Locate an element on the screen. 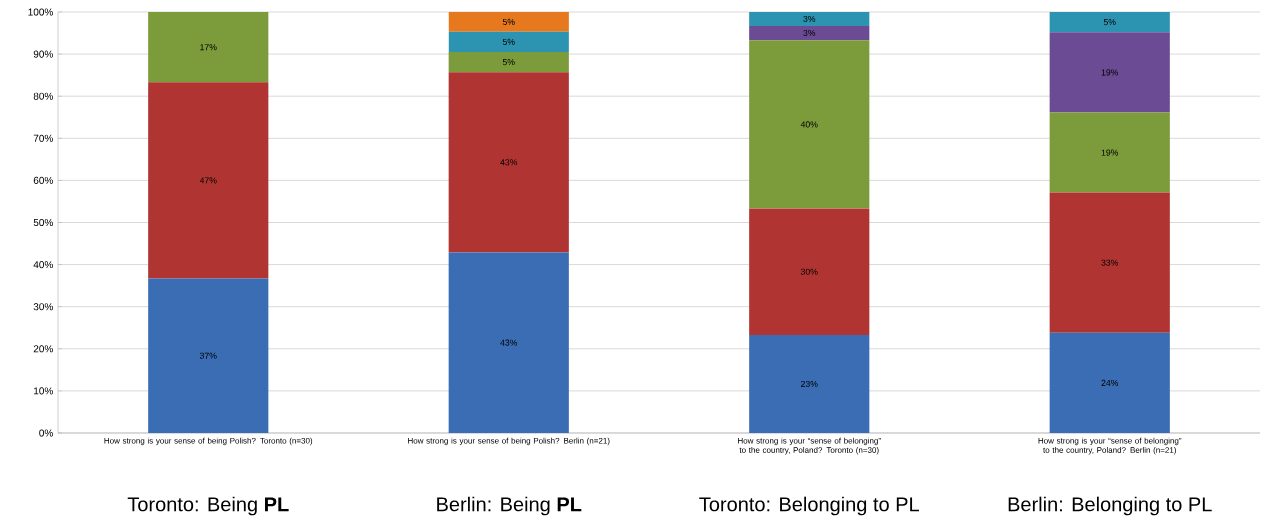  x-tick-label: How strong is your “sense of belonging” to the country, Poland? Toronto (n=30) is located at coordinates (809, 446).